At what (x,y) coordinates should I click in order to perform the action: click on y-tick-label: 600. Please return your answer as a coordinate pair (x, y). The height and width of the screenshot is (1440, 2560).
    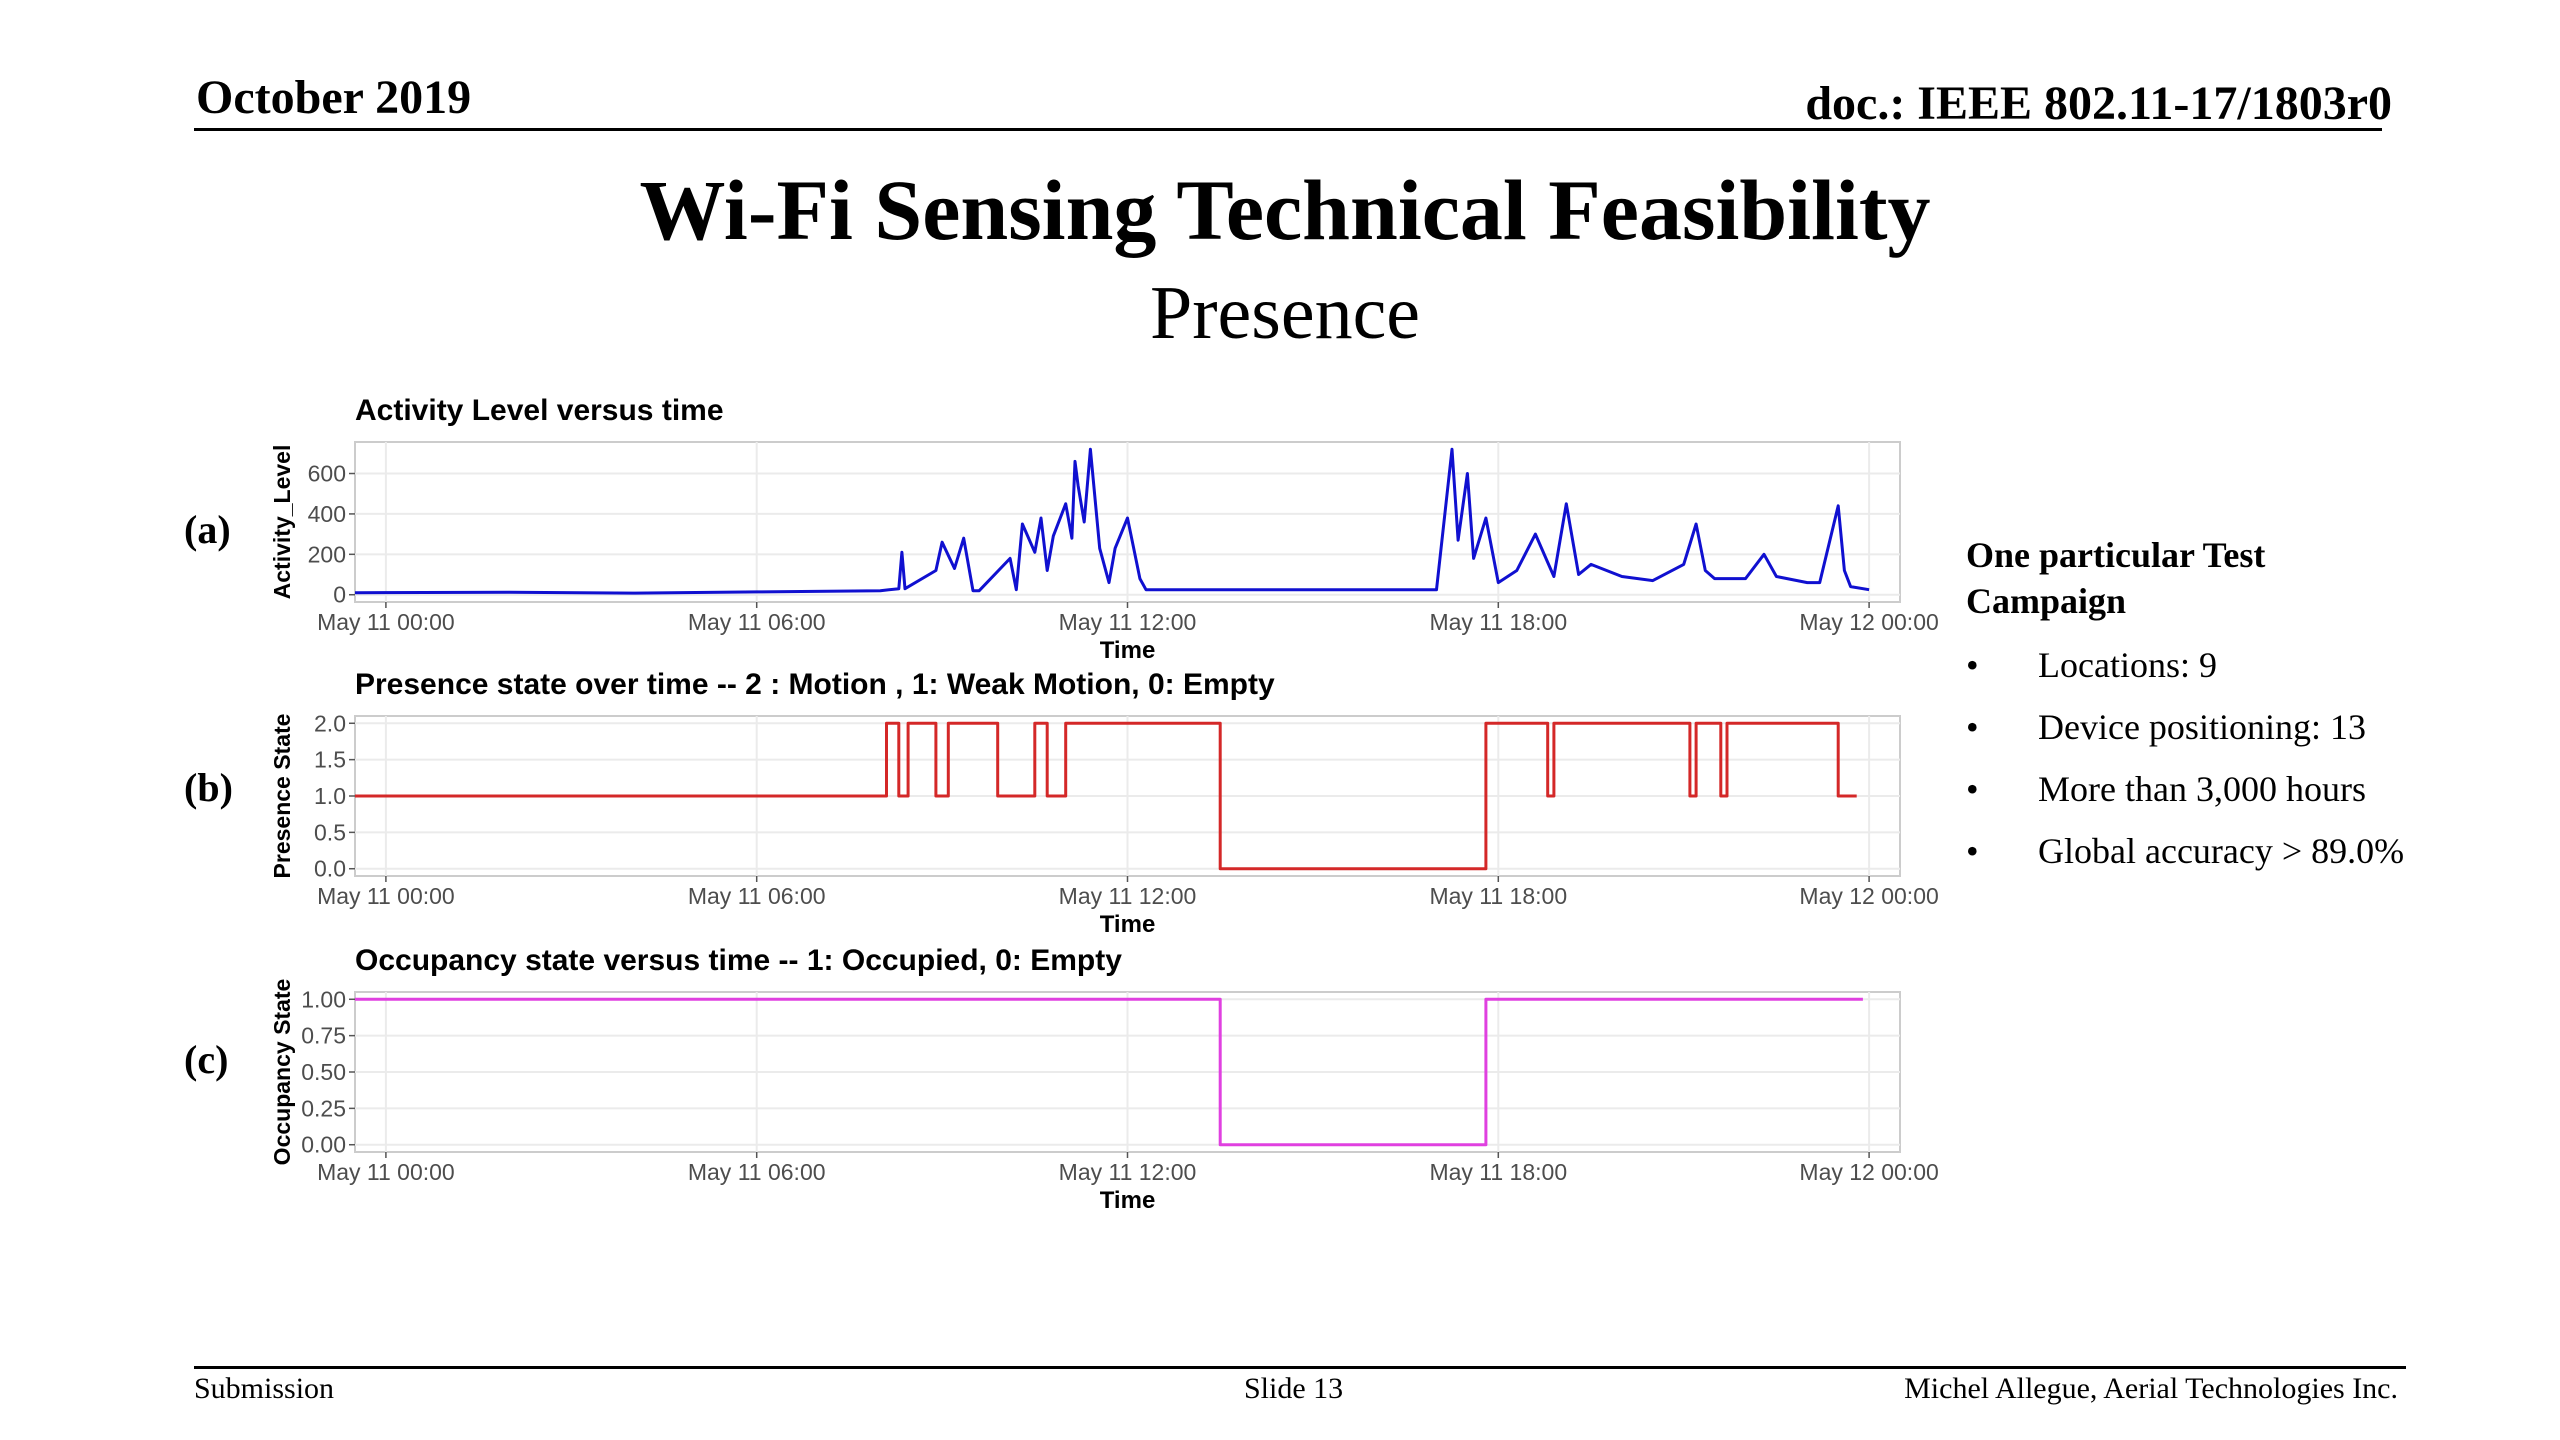
    Looking at the image, I should click on (327, 474).